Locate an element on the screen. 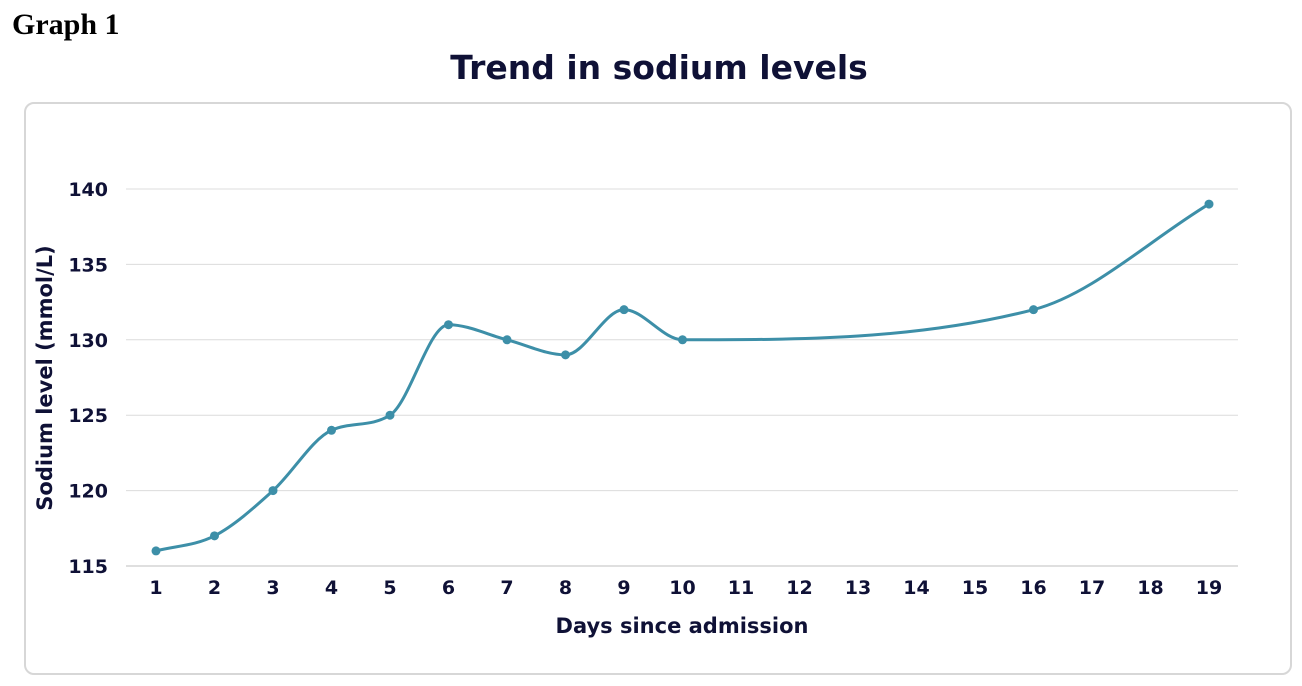  x-tick-label: 17 is located at coordinates (1092, 588).